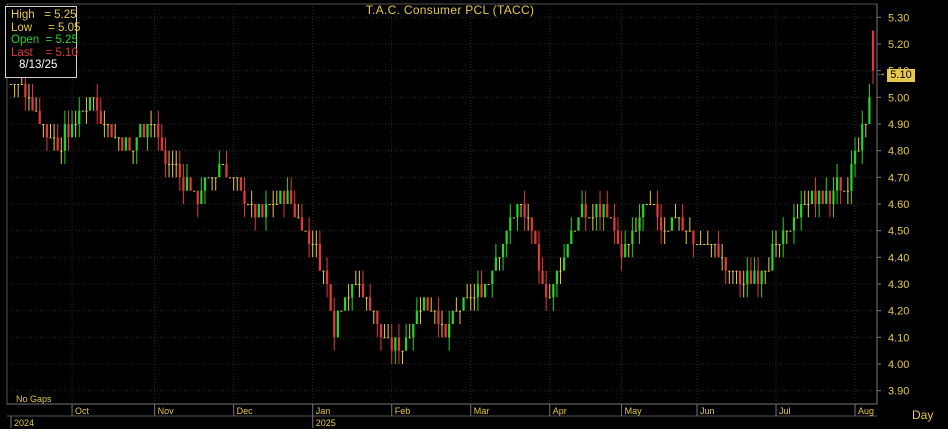  What do you see at coordinates (898, 178) in the screenshot?
I see `y-tick-label: 4.70` at bounding box center [898, 178].